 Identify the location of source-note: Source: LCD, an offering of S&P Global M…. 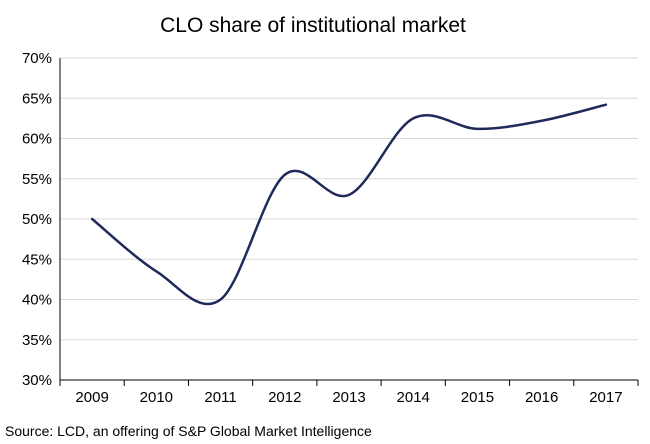
(188, 431).